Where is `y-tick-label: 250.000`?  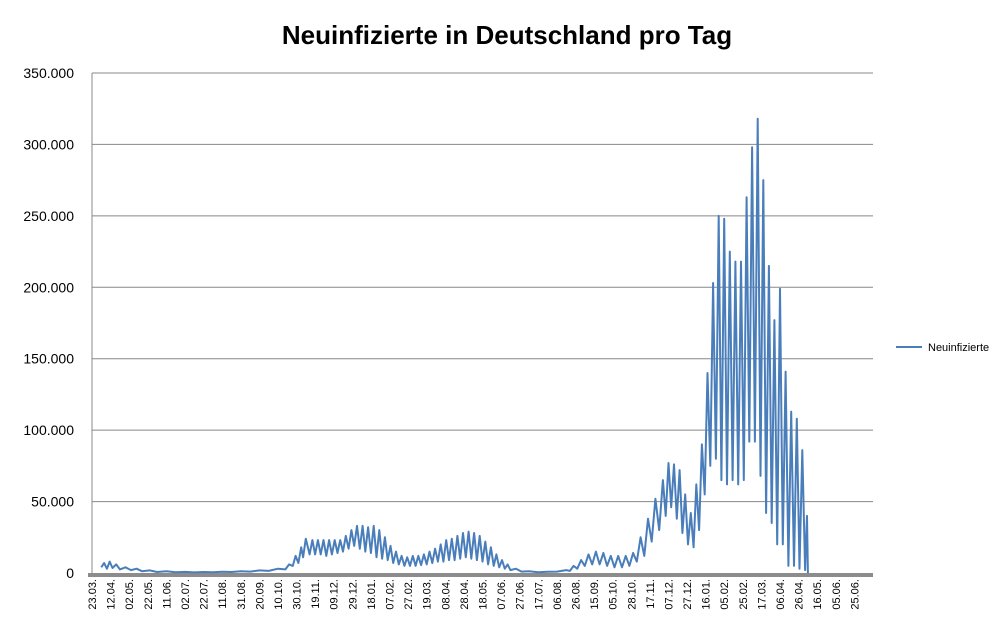
y-tick-label: 250.000 is located at coordinates (48, 216).